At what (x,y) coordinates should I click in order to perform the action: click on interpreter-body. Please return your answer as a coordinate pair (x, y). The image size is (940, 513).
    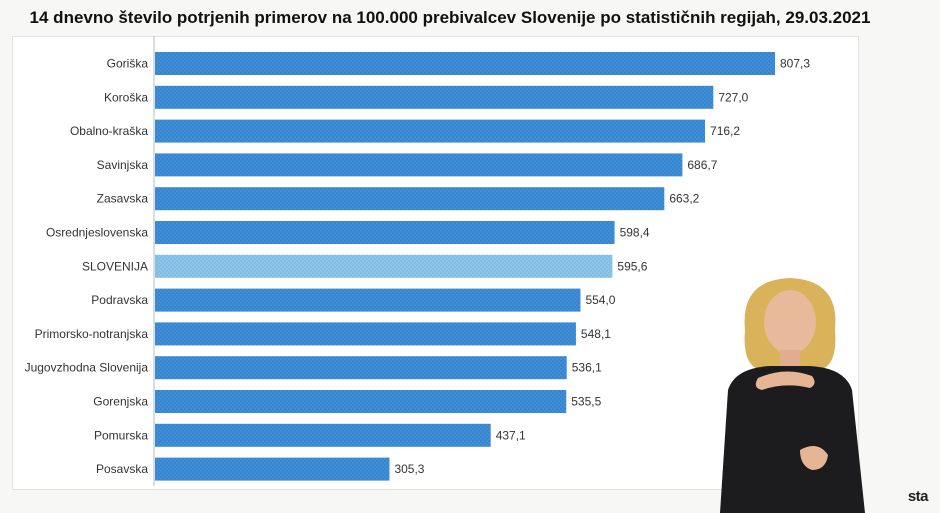
    Looking at the image, I should click on (792, 439).